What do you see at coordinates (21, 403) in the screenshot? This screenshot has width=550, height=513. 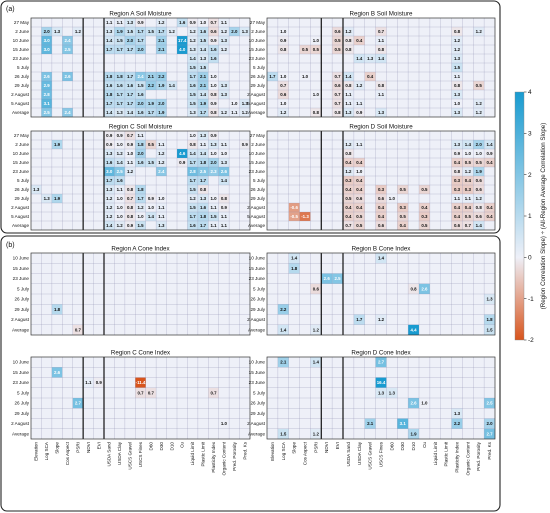 I see `row-label: 26 July` at bounding box center [21, 403].